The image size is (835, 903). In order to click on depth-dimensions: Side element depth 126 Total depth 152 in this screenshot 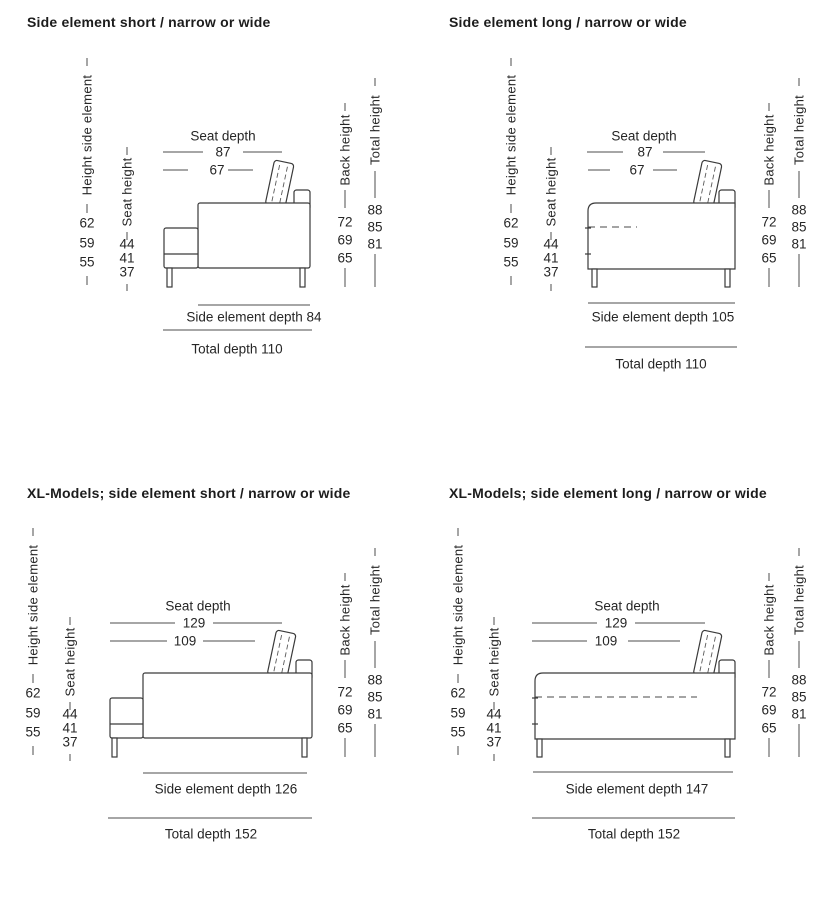, I will do `click(210, 807)`.